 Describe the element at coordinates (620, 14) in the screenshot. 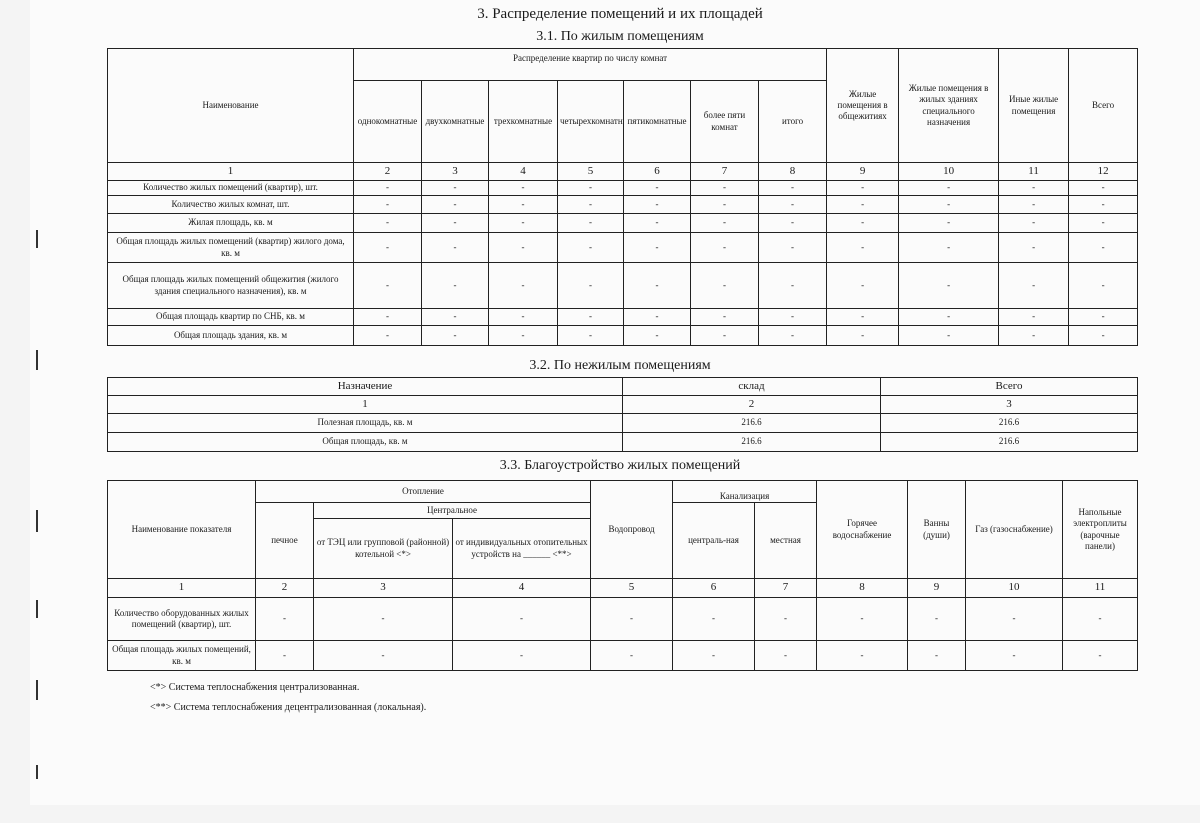

I see `page-title: 3. Распределение помещений и их площадей` at that location.